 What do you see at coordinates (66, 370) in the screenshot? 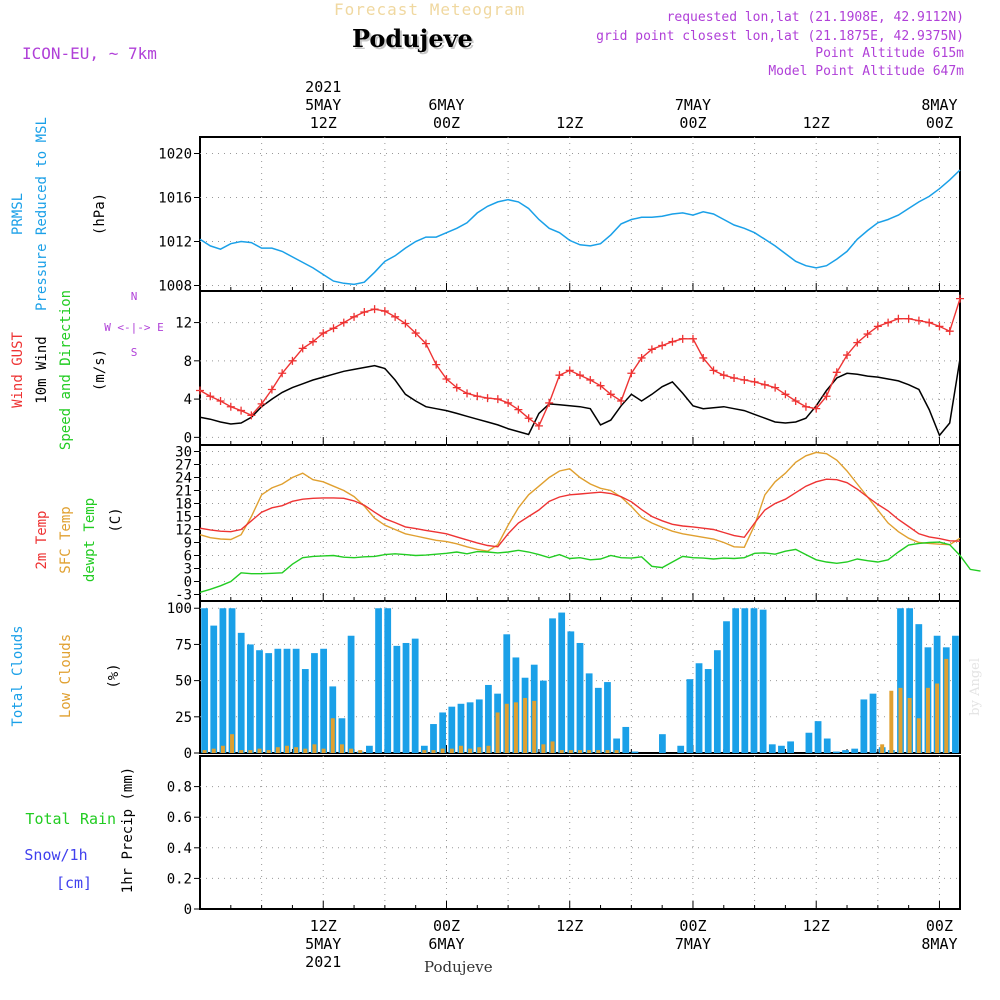
I see `wind-dir-label: Speed and Direction` at bounding box center [66, 370].